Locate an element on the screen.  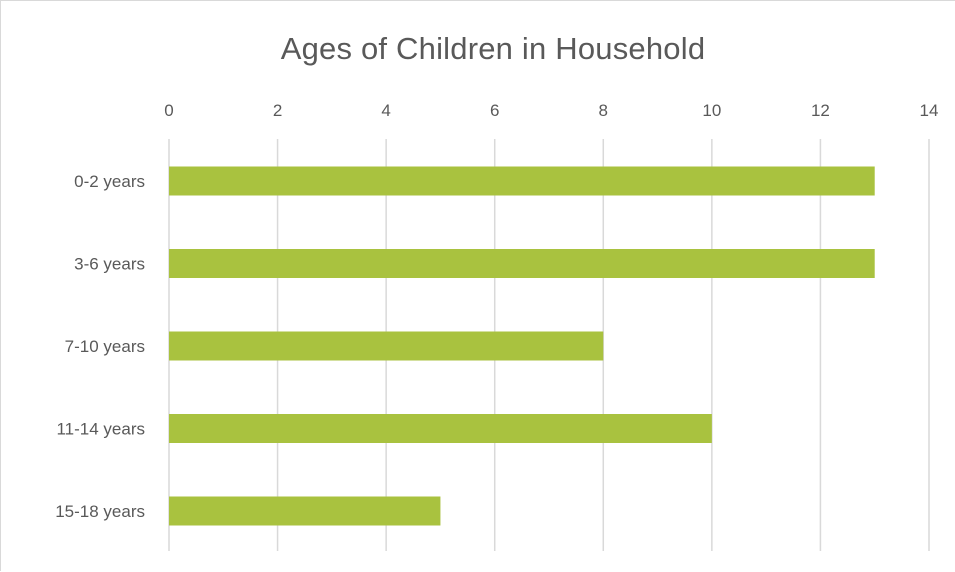
x-tick-label-8: 8 is located at coordinates (603, 110).